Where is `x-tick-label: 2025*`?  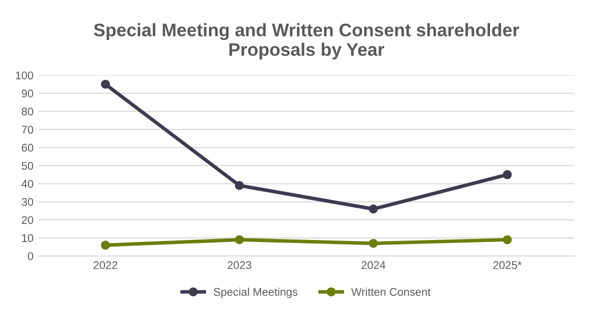
x-tick-label: 2025* is located at coordinates (507, 265).